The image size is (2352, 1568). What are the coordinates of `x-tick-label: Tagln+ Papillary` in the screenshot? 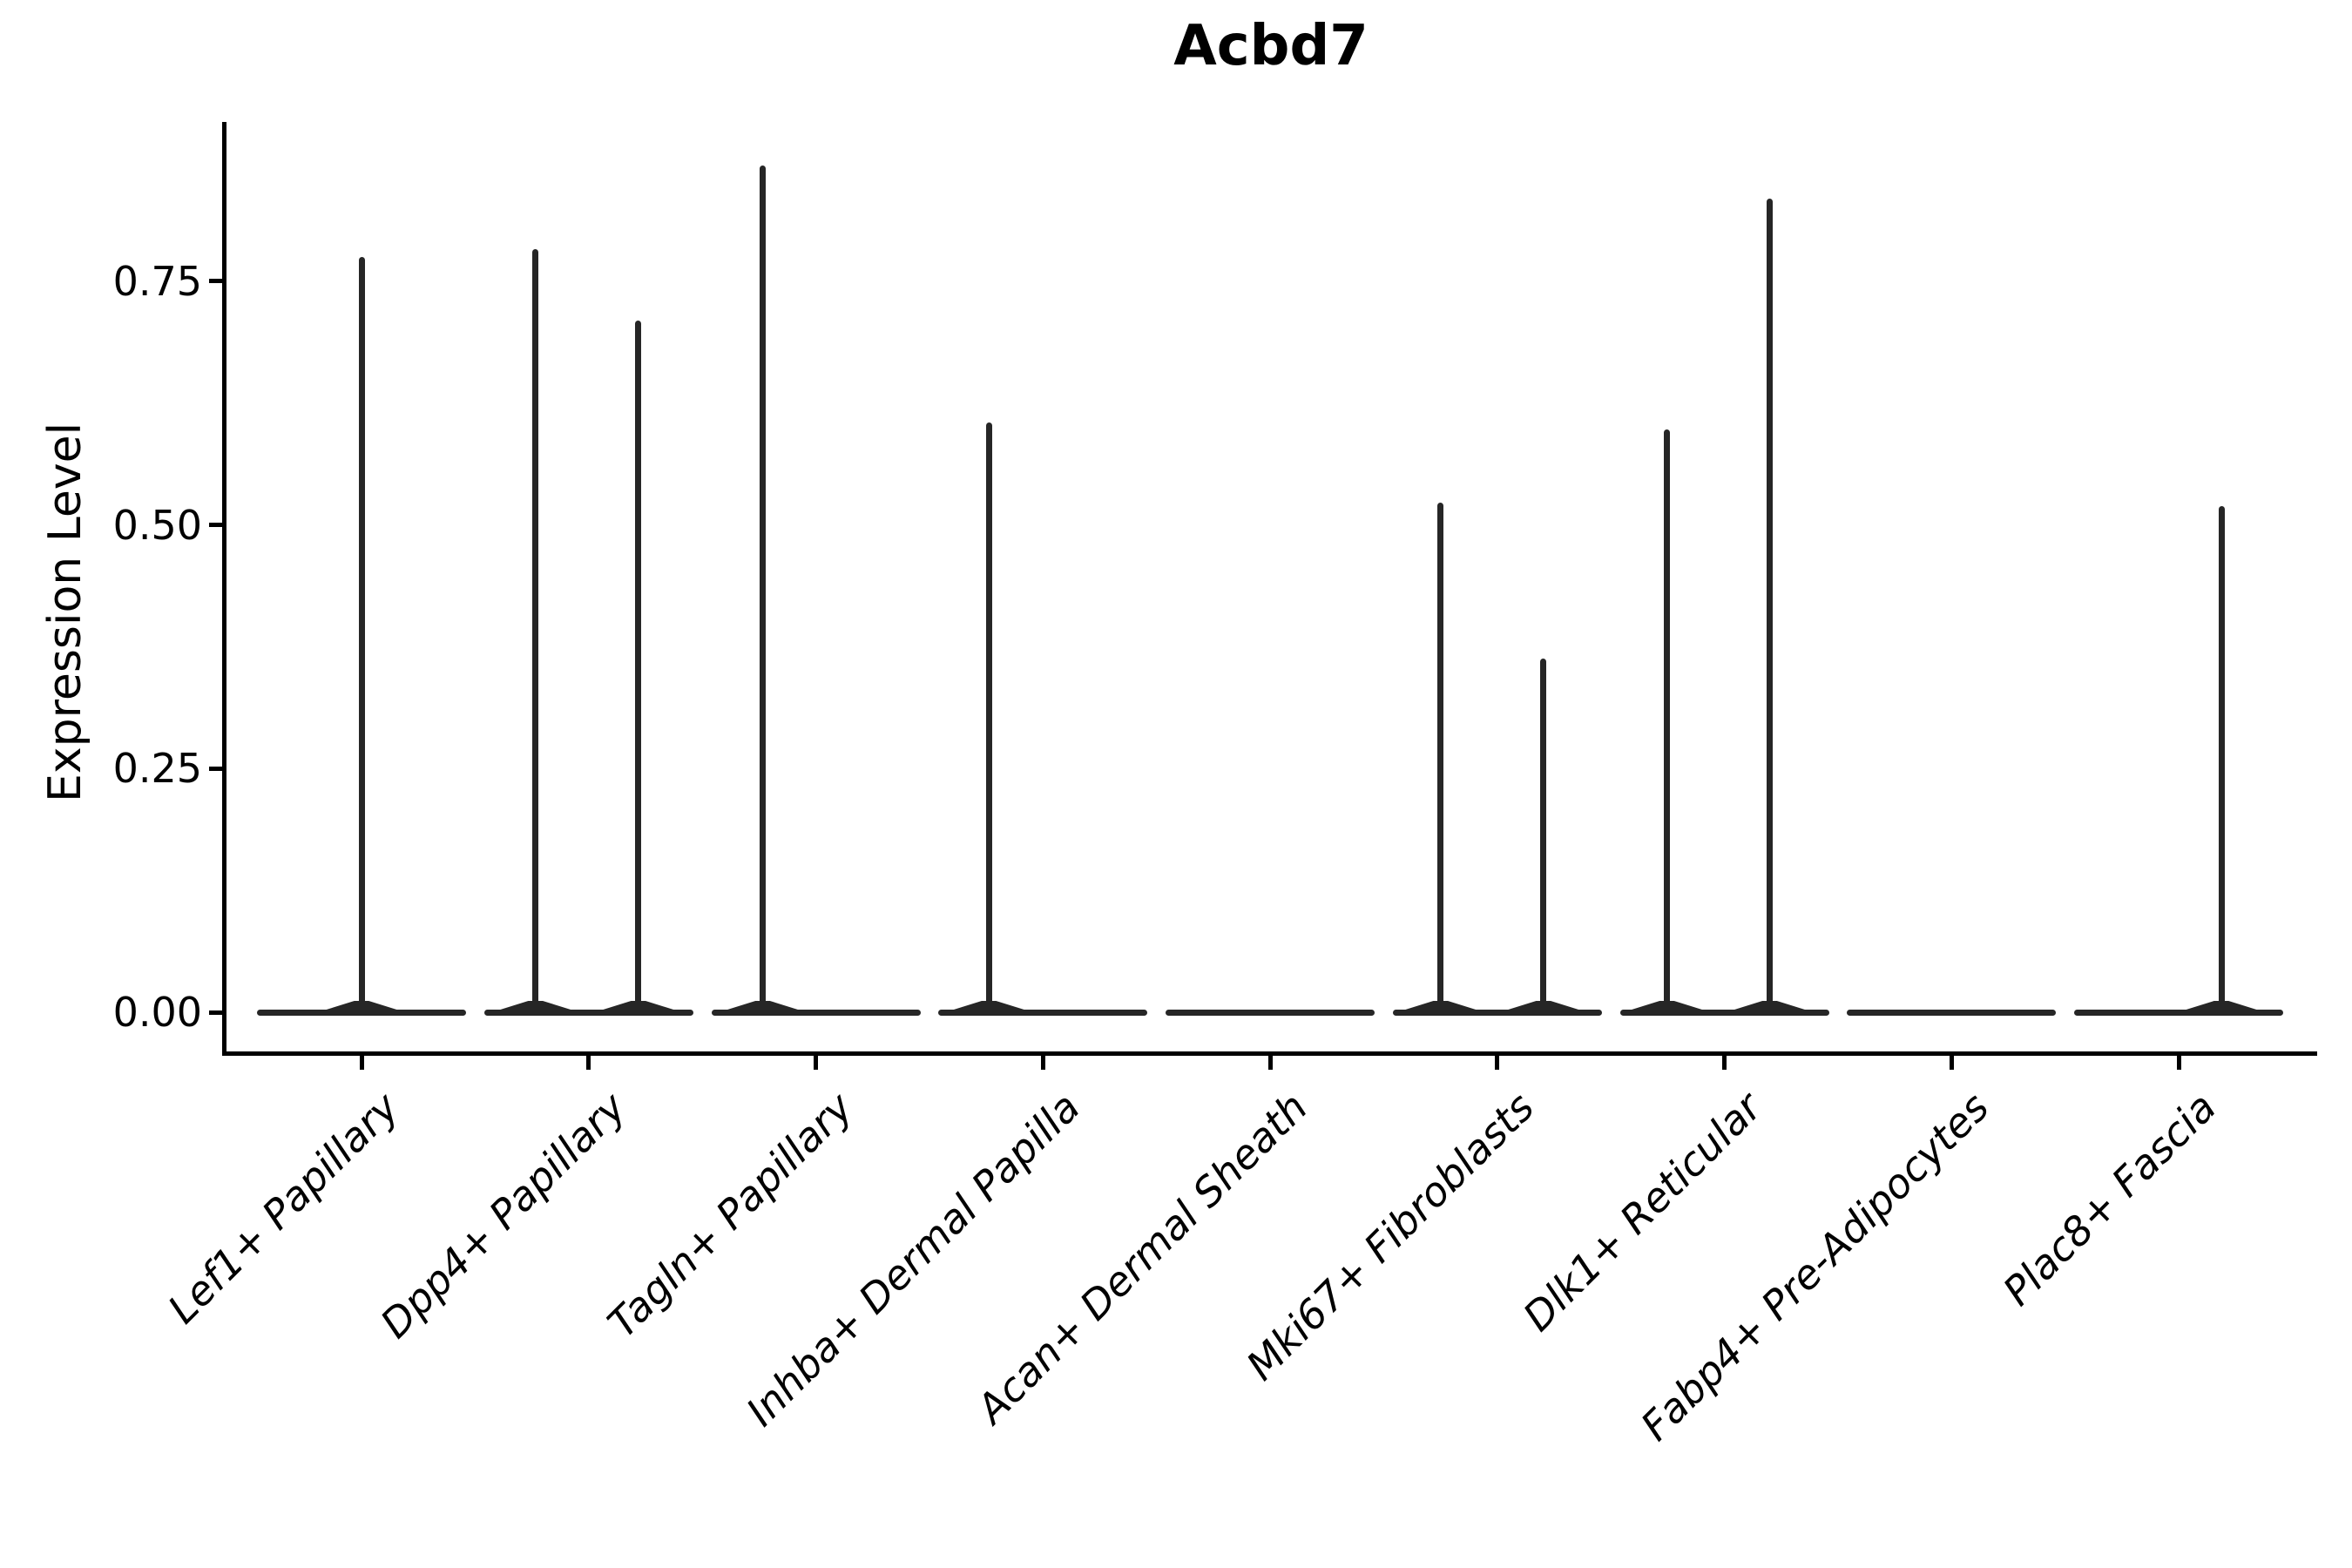 It's located at (730, 1215).